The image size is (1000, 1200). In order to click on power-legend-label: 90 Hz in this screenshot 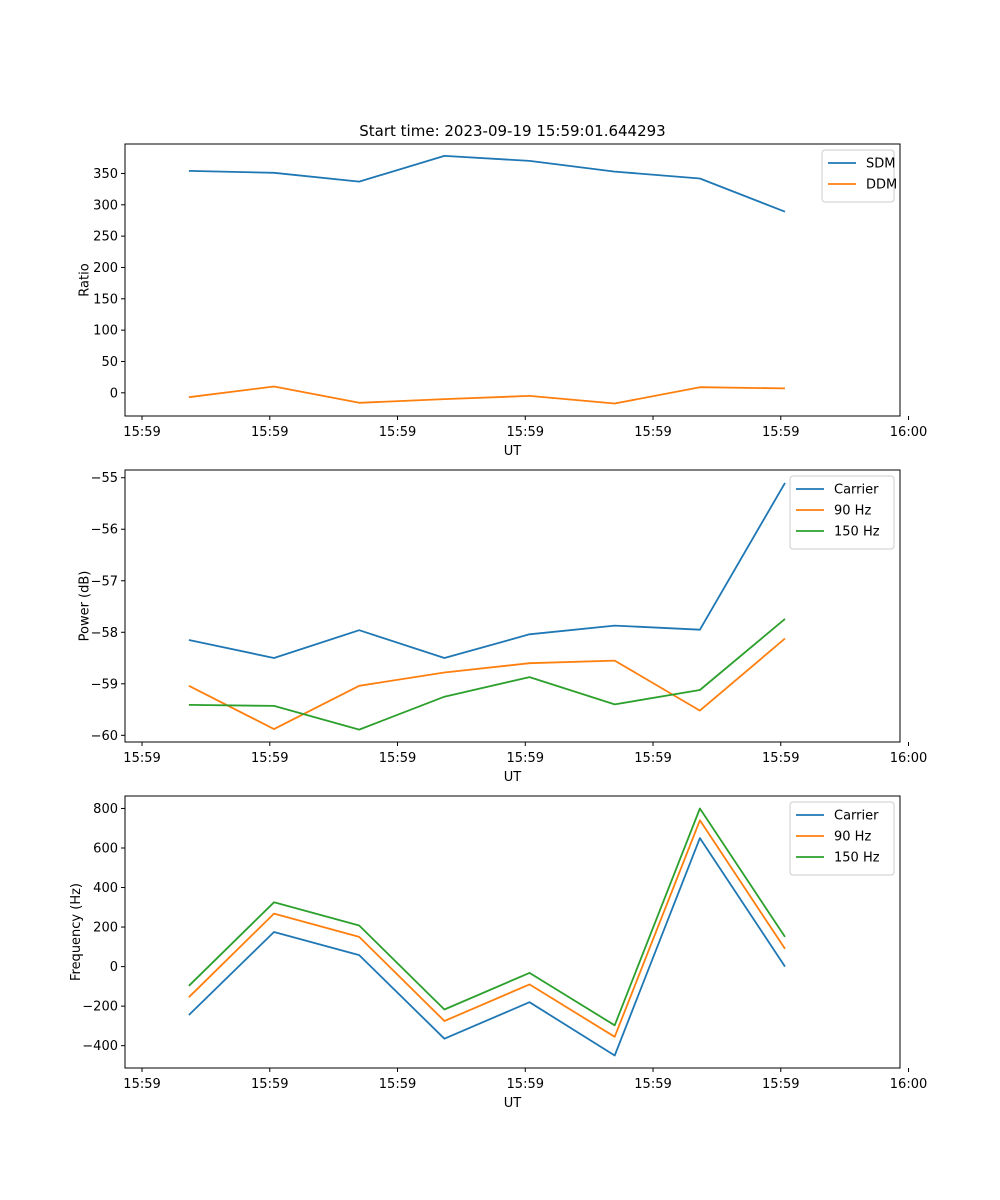, I will do `click(852, 511)`.